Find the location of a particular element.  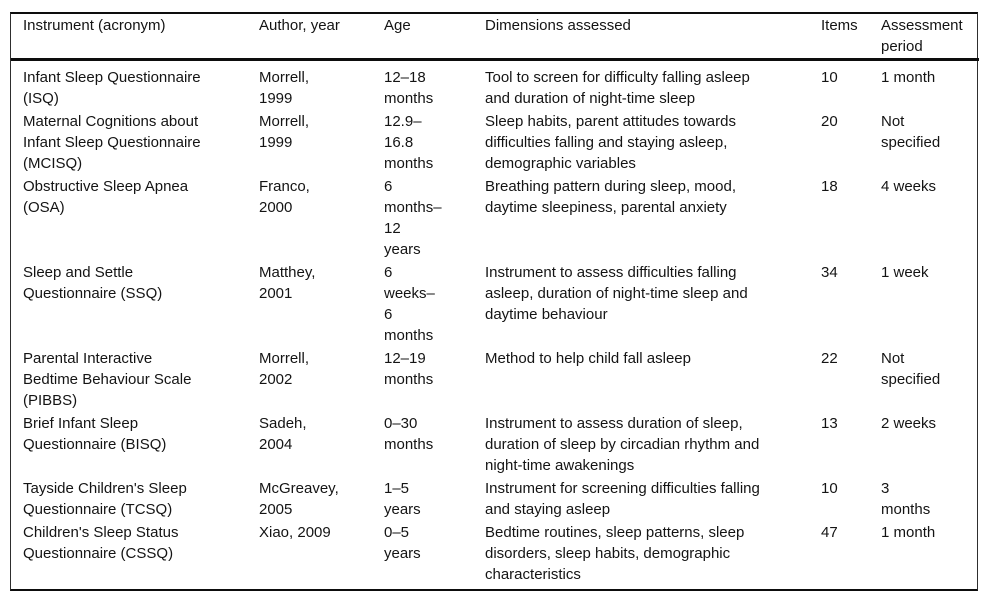

column-header-dimensions: Dimensions assessed is located at coordinates (653, 37).